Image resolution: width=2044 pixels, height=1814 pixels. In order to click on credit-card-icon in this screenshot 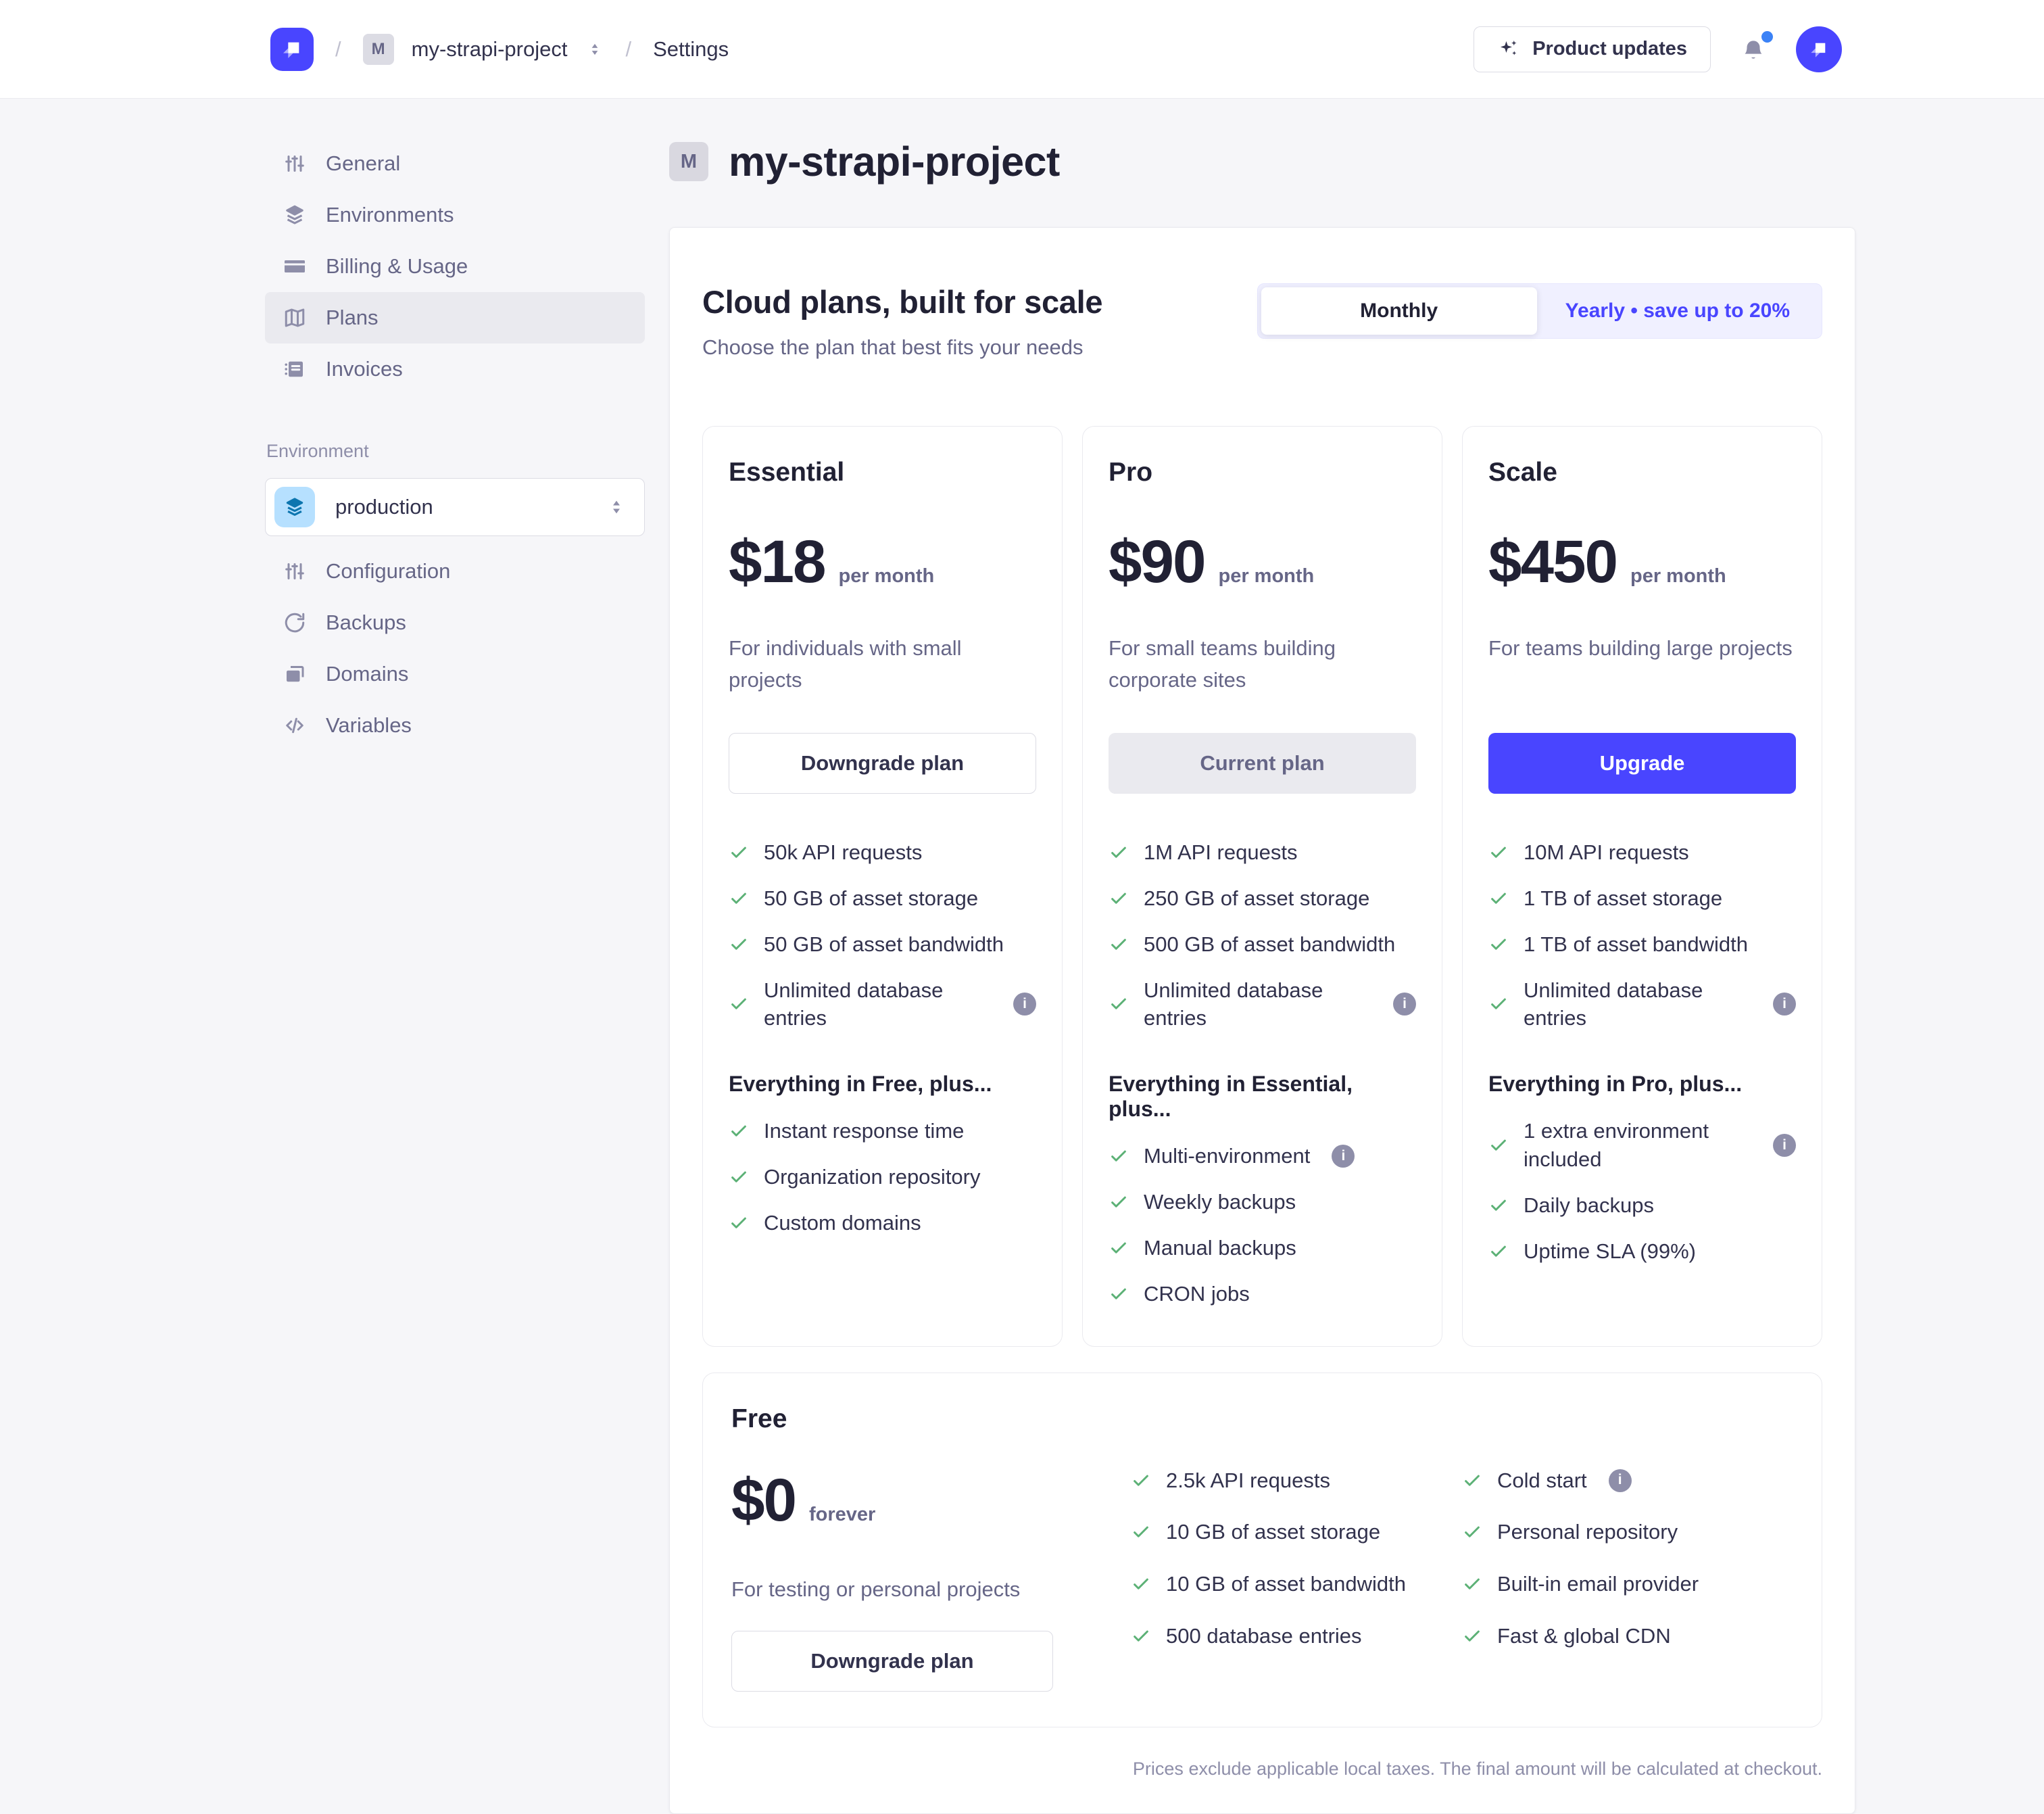, I will do `click(295, 266)`.